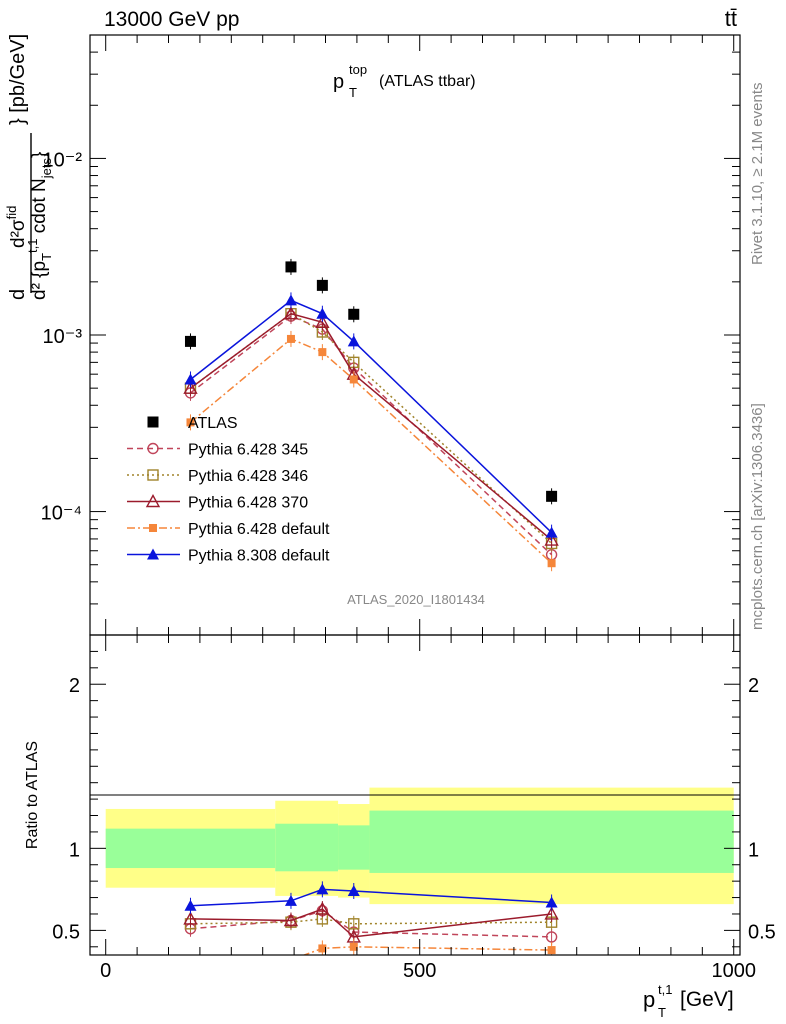 The image size is (786, 1024). I want to click on header-left-label: 13000 GeV pp, so click(171, 19).